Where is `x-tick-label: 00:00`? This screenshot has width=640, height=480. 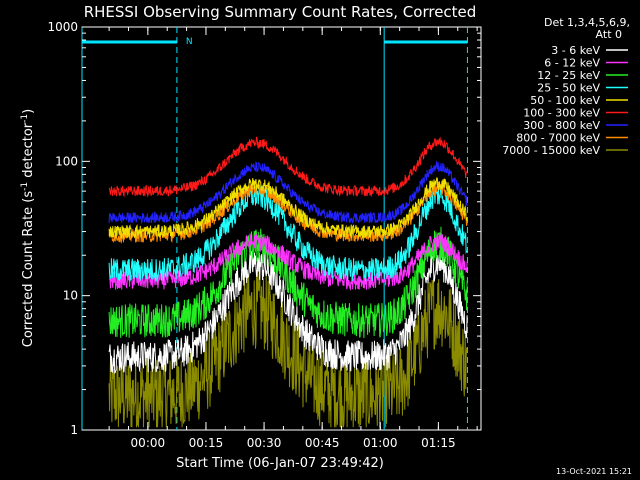
x-tick-label: 00:00 is located at coordinates (148, 443).